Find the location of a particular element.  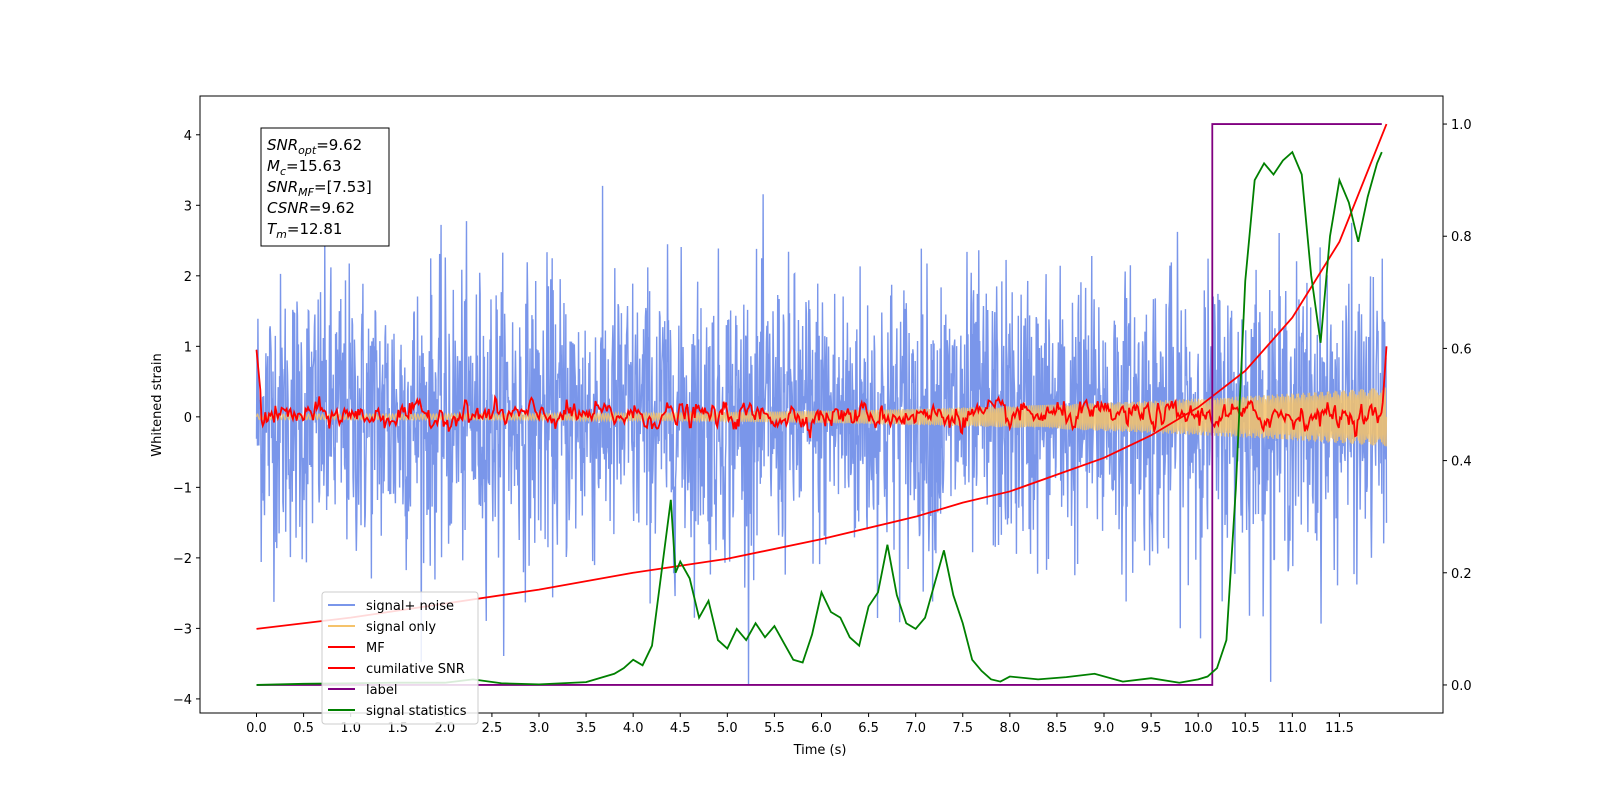

y-left-tick-label: −1 is located at coordinates (182, 488).